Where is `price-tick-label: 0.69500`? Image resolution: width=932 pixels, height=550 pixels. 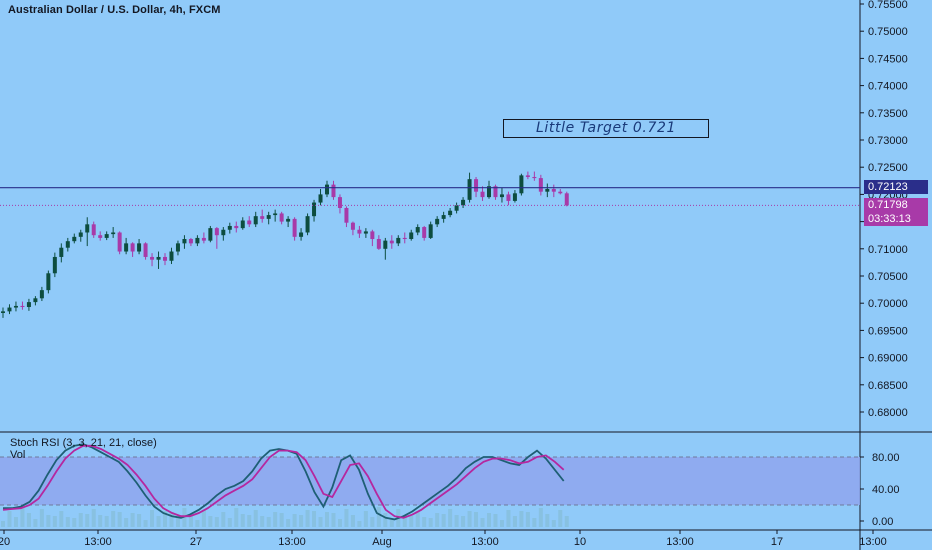 price-tick-label: 0.69500 is located at coordinates (888, 331).